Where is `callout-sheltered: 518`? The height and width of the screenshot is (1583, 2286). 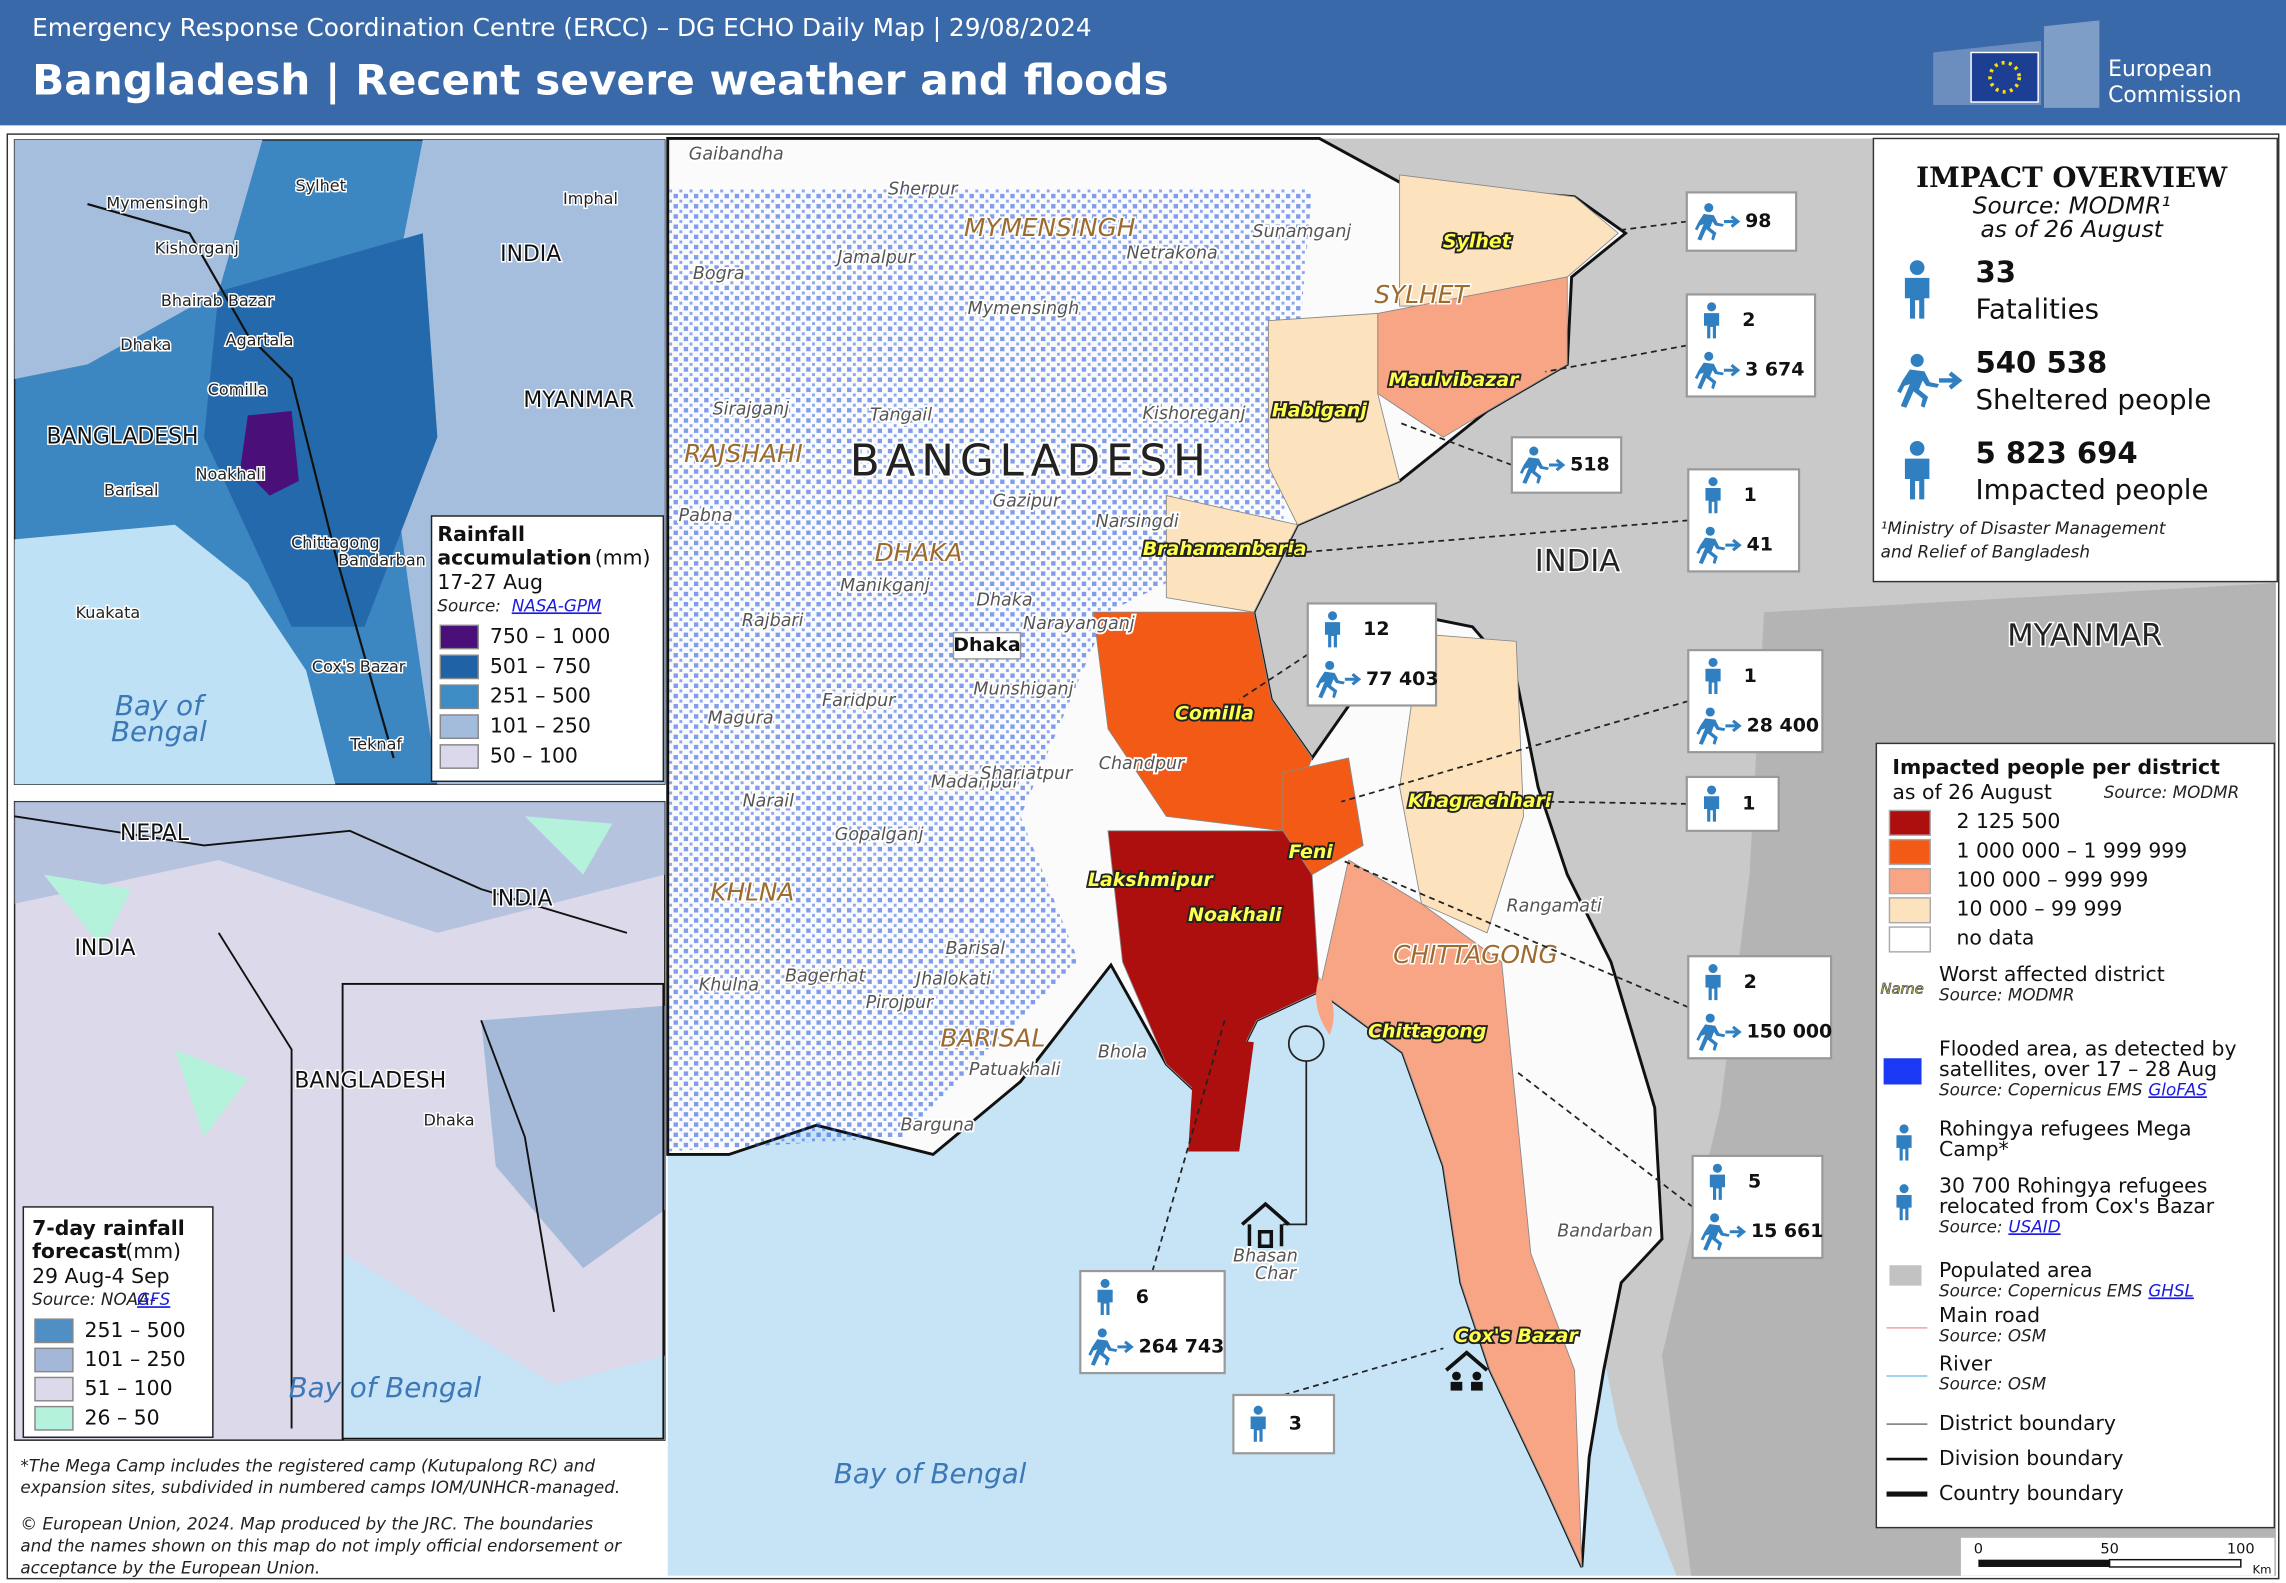
callout-sheltered: 518 is located at coordinates (1590, 464).